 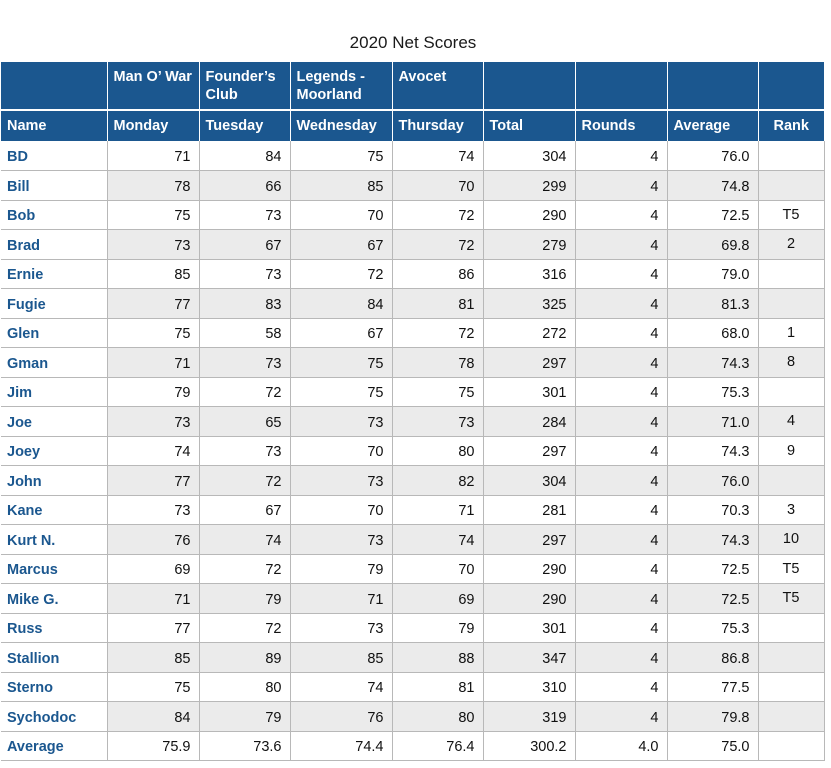 What do you see at coordinates (341, 303) in the screenshot?
I see `wednesday-score-cell: 84` at bounding box center [341, 303].